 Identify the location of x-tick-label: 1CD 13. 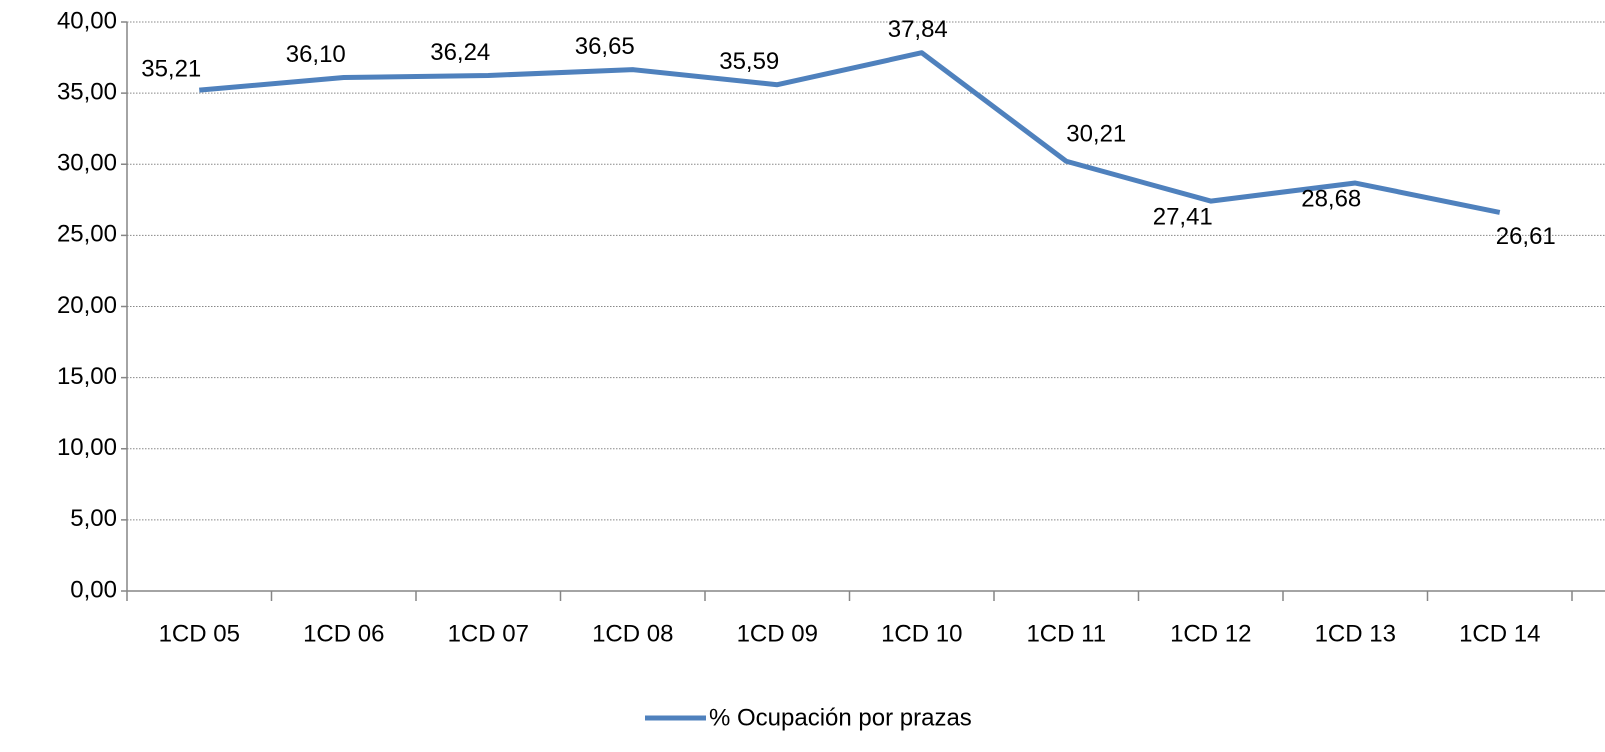
(1355, 633).